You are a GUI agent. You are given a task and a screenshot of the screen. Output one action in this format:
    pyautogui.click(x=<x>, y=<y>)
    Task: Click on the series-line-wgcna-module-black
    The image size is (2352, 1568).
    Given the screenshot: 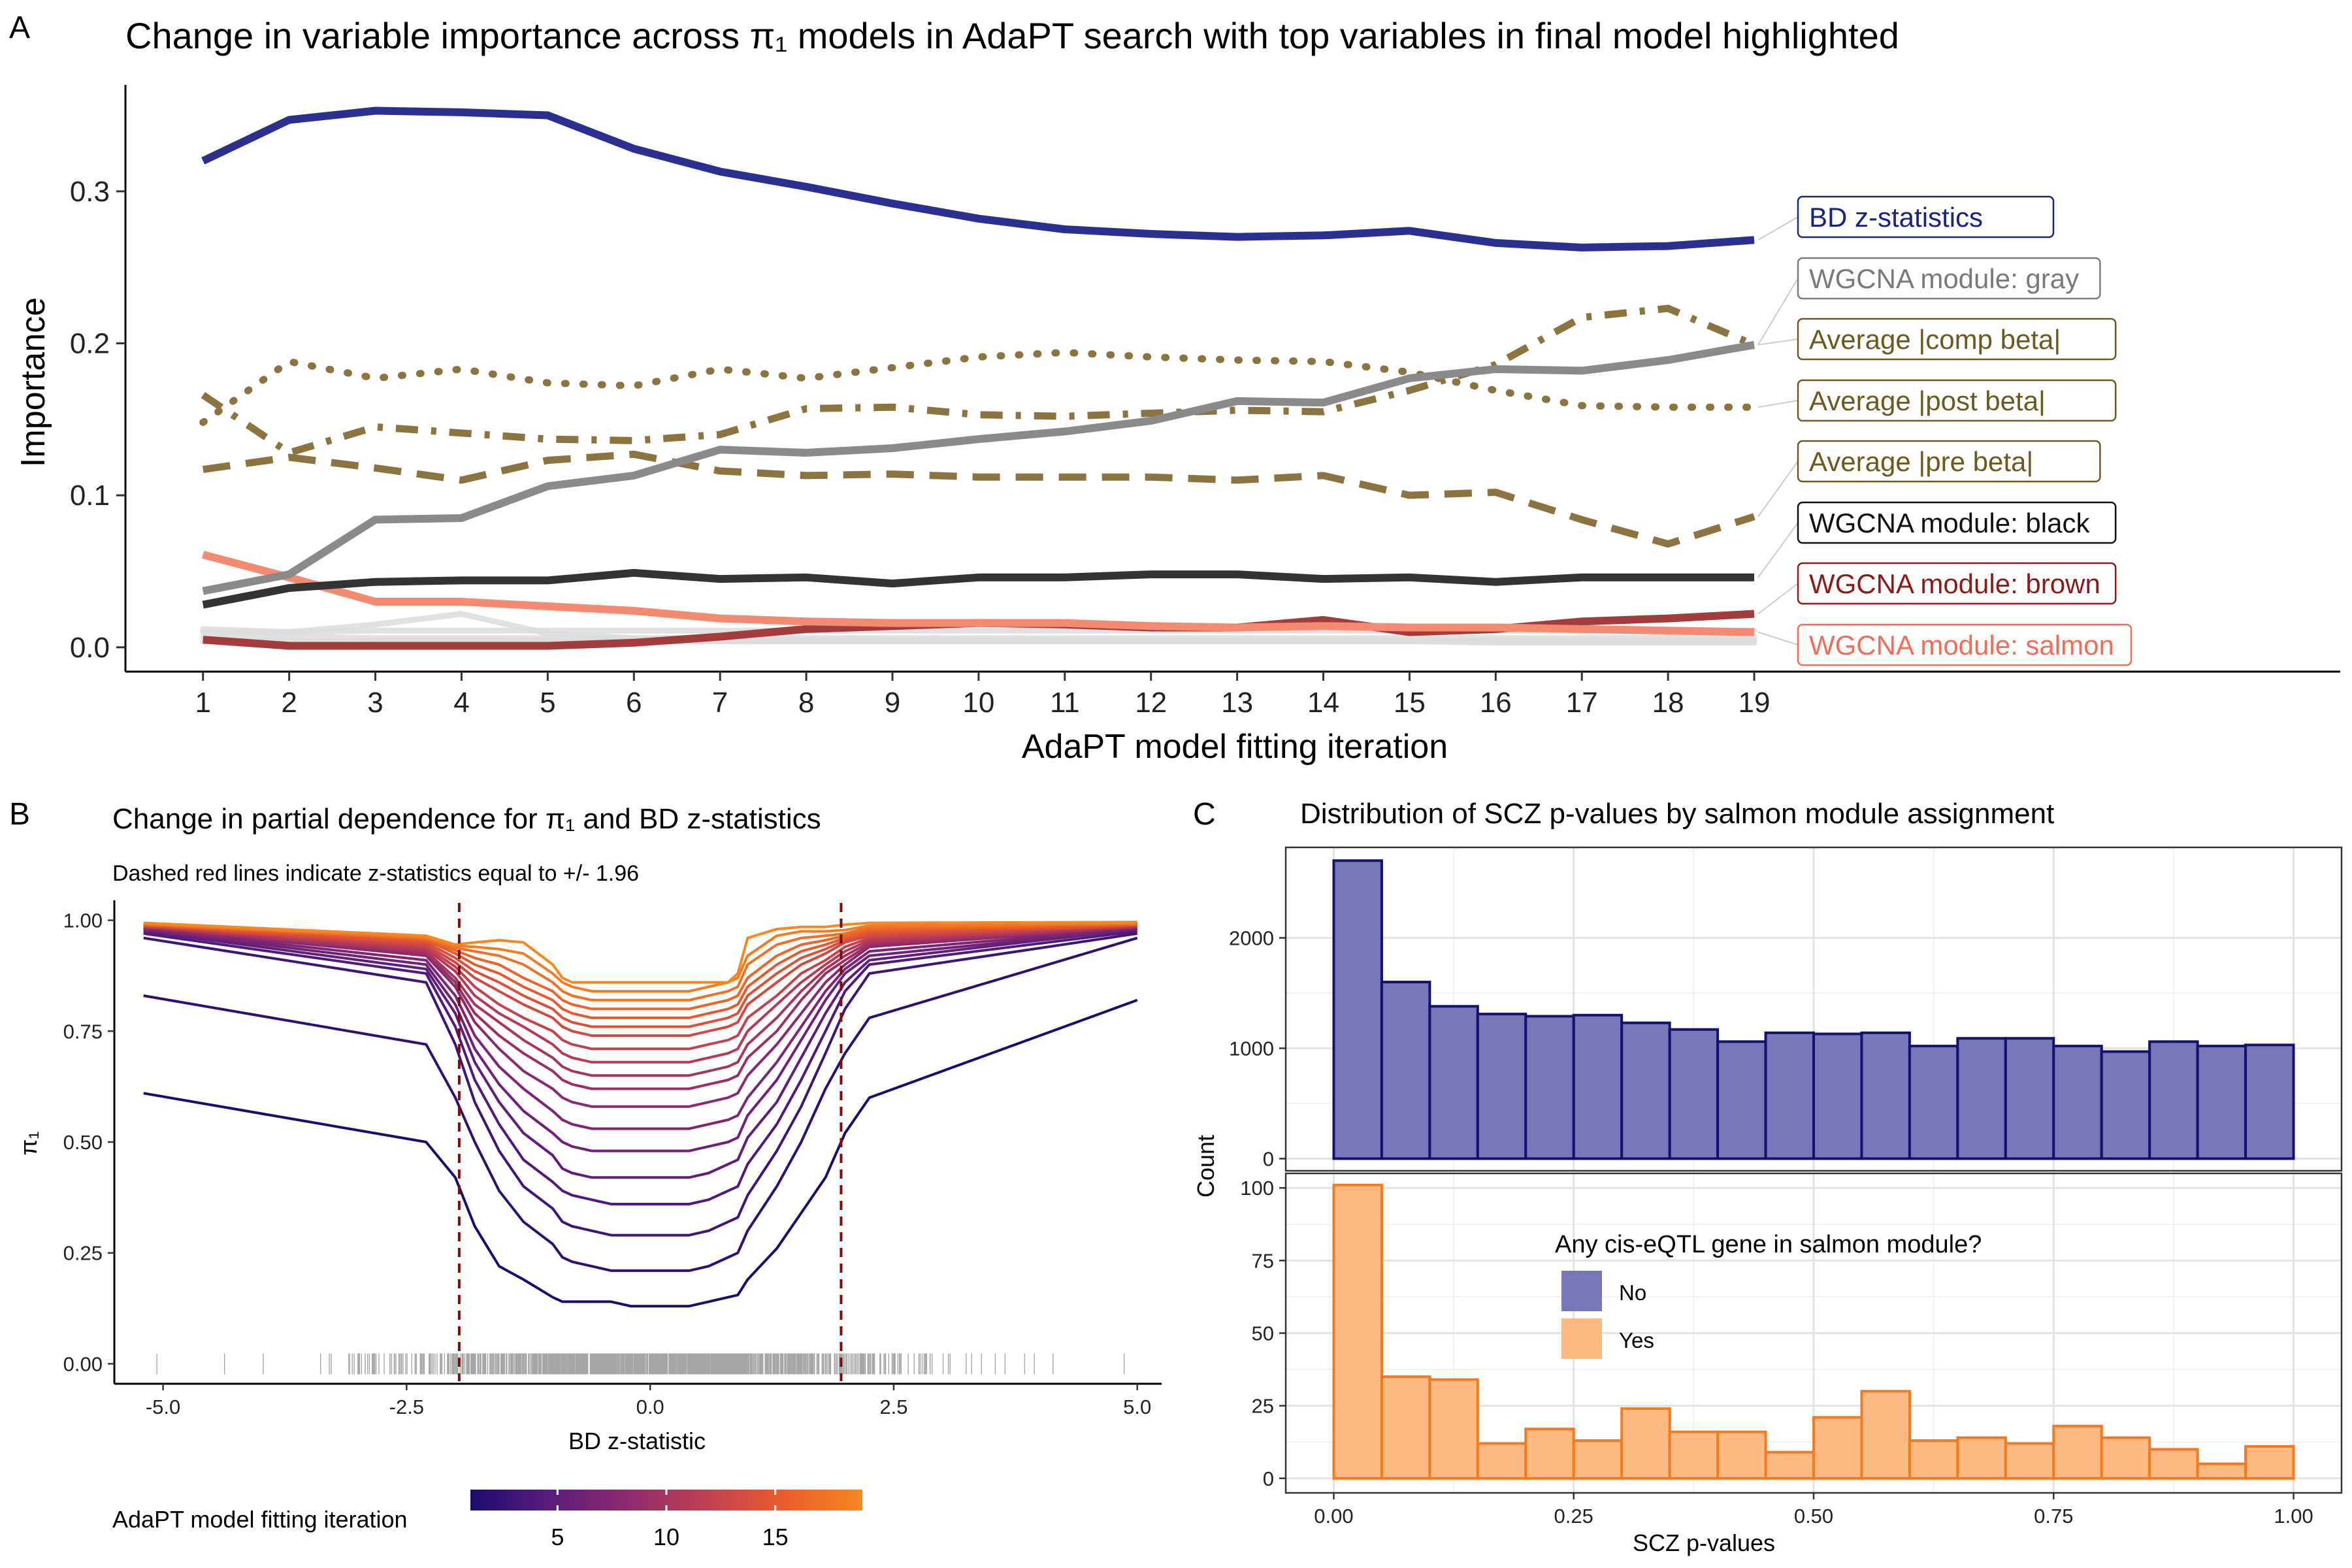 What is the action you would take?
    pyautogui.click(x=978, y=588)
    